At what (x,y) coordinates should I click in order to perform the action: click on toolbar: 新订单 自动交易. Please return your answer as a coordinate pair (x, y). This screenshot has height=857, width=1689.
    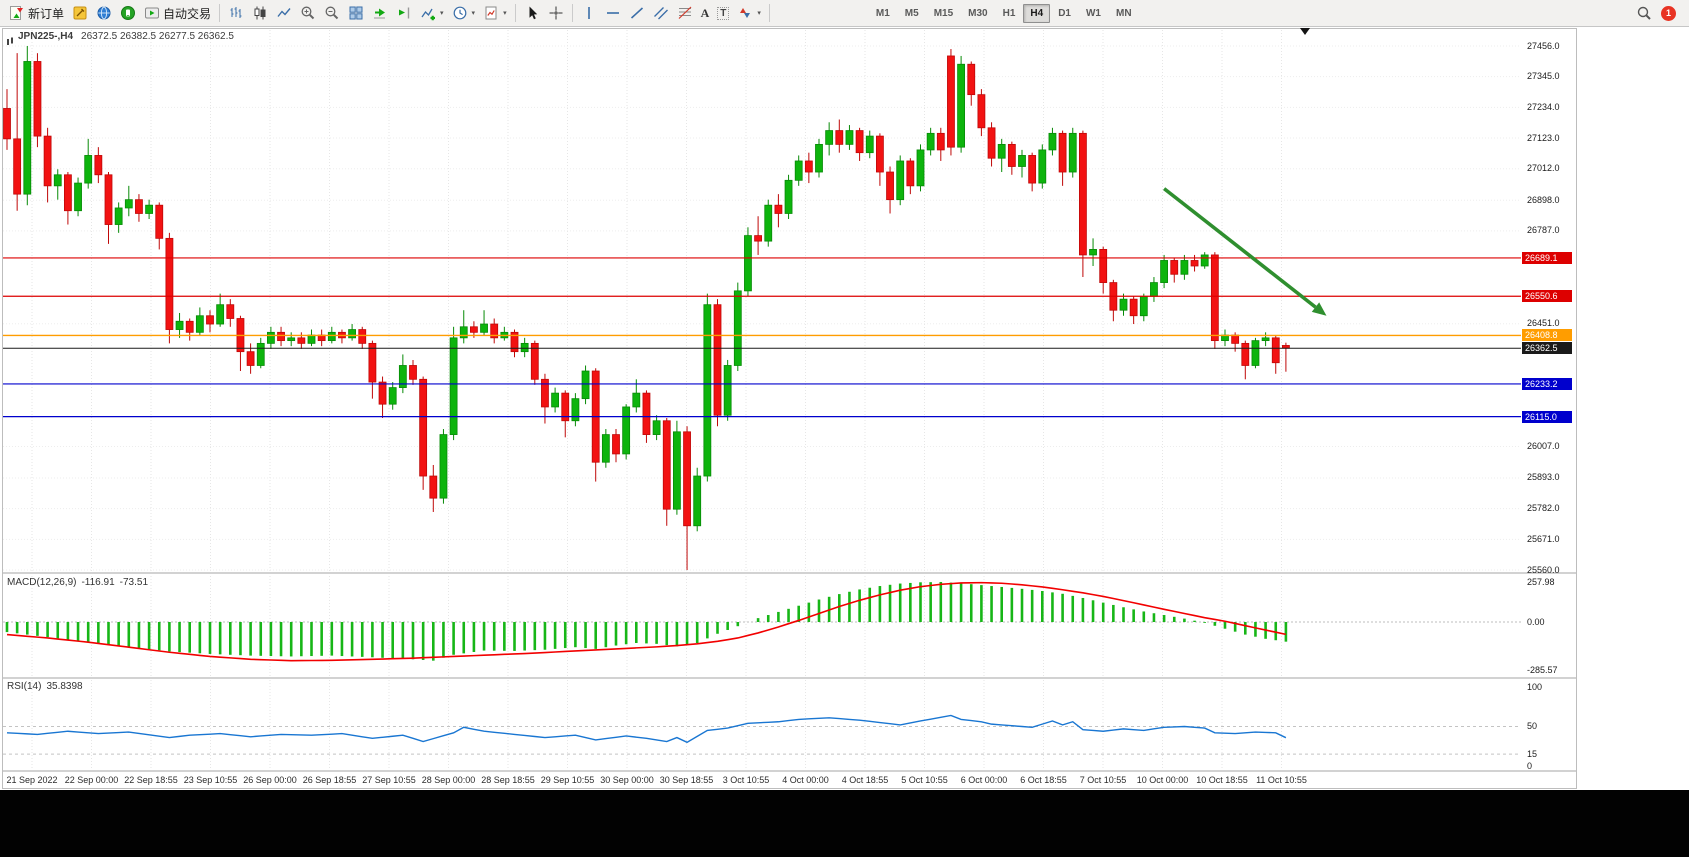
    Looking at the image, I should click on (844, 13).